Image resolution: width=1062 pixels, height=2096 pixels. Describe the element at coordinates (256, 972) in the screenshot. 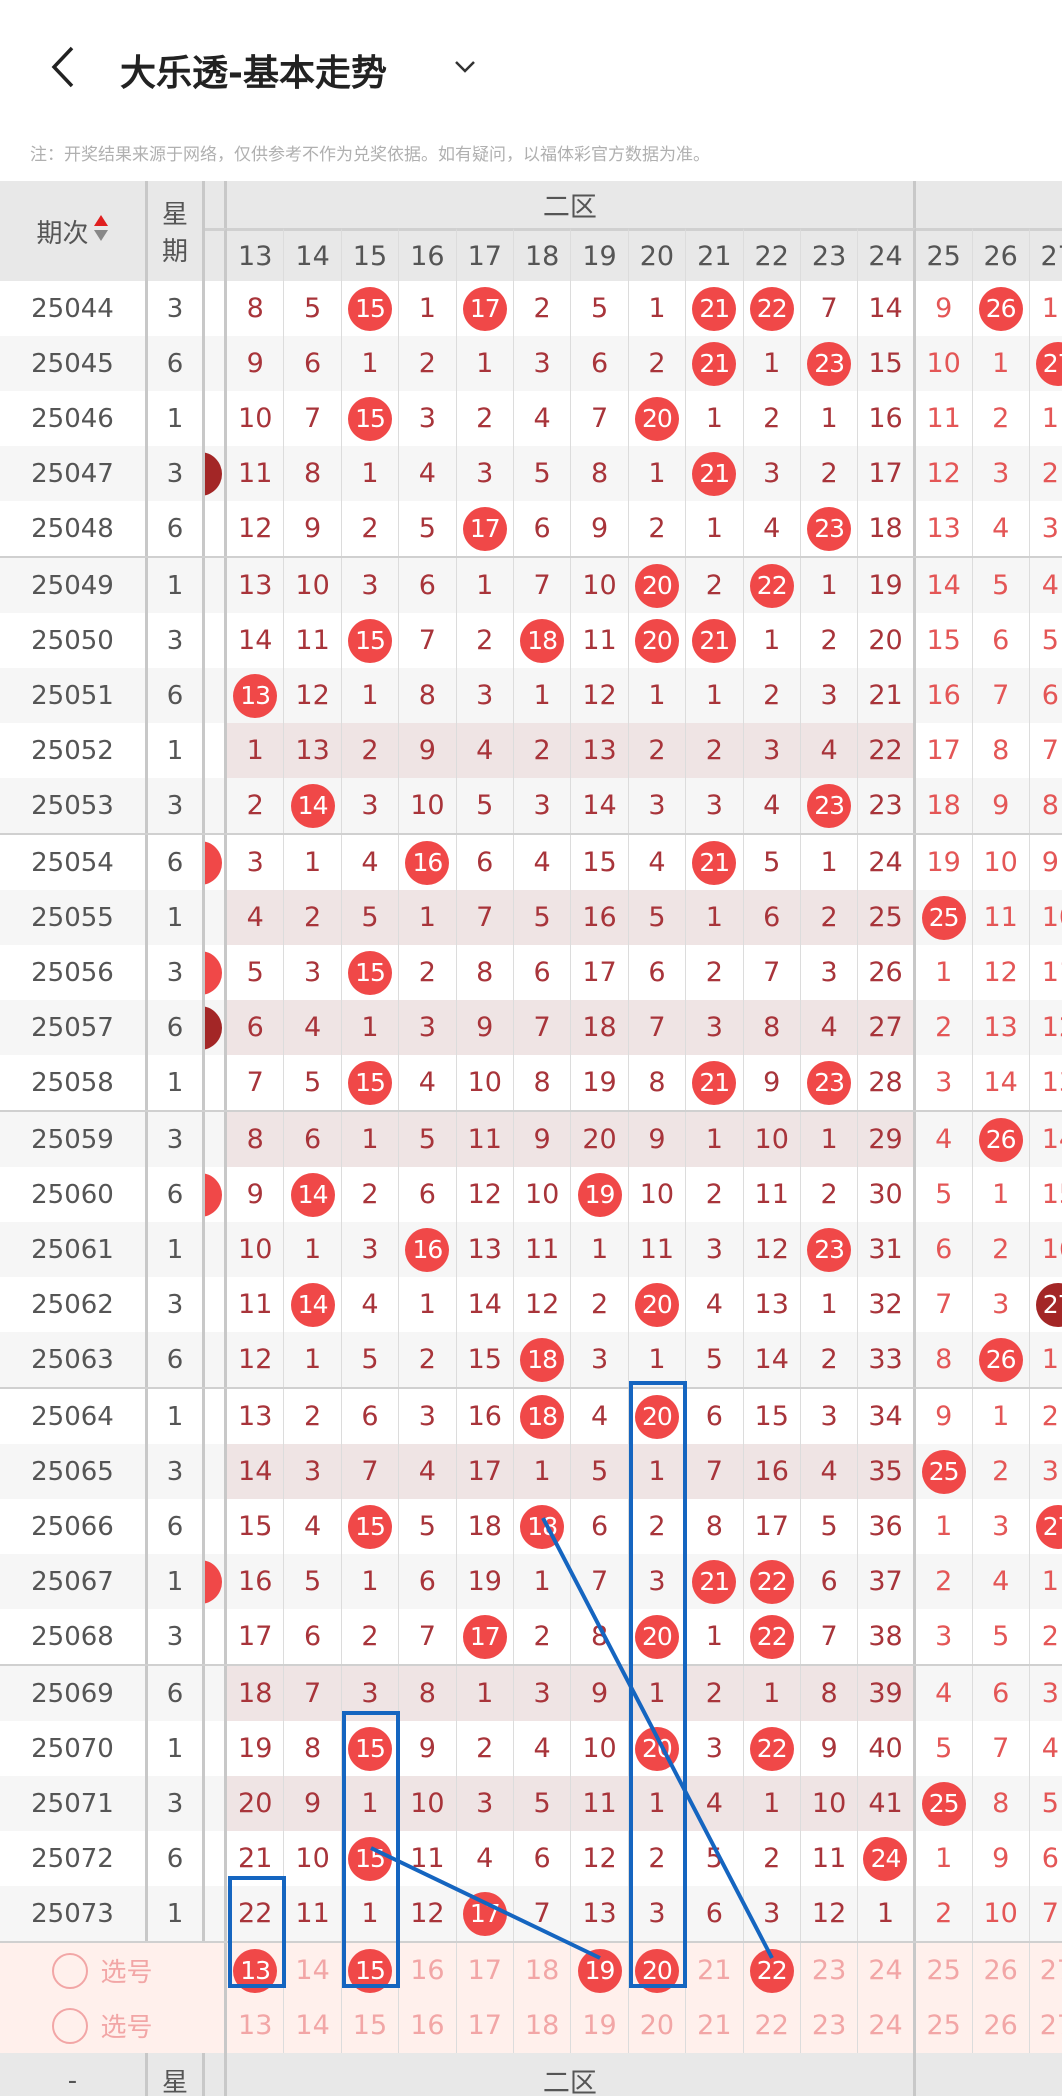

I see `cell-13: 5` at that location.